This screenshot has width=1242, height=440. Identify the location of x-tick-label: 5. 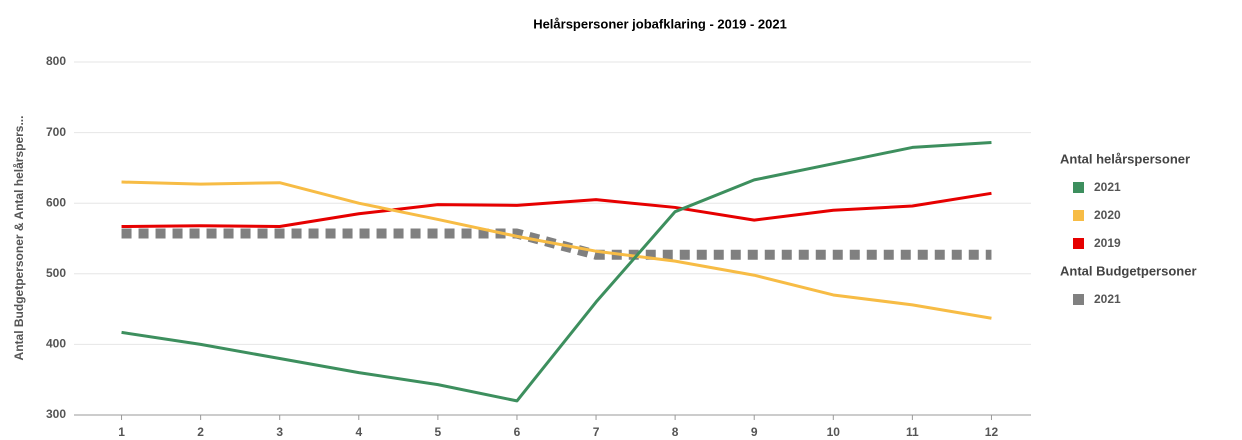
(438, 432).